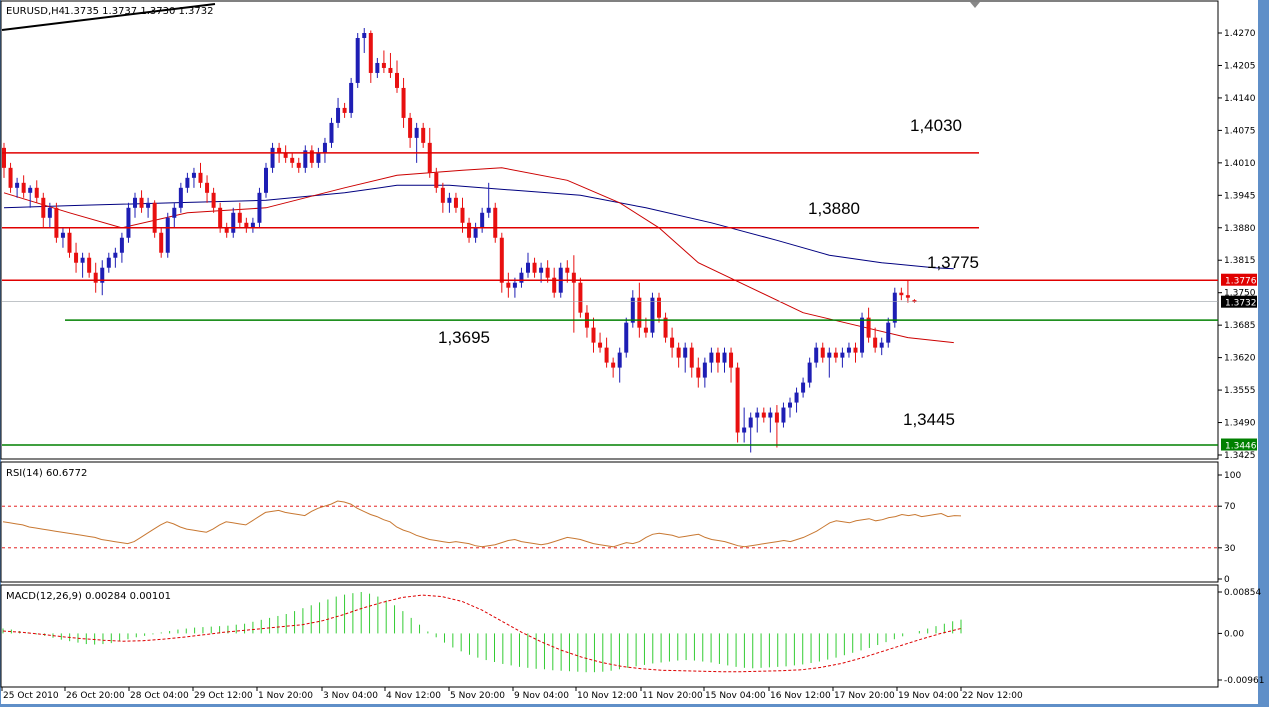 The image size is (1269, 707). What do you see at coordinates (1241, 447) in the screenshot?
I see `price-marker-label: 1.3446` at bounding box center [1241, 447].